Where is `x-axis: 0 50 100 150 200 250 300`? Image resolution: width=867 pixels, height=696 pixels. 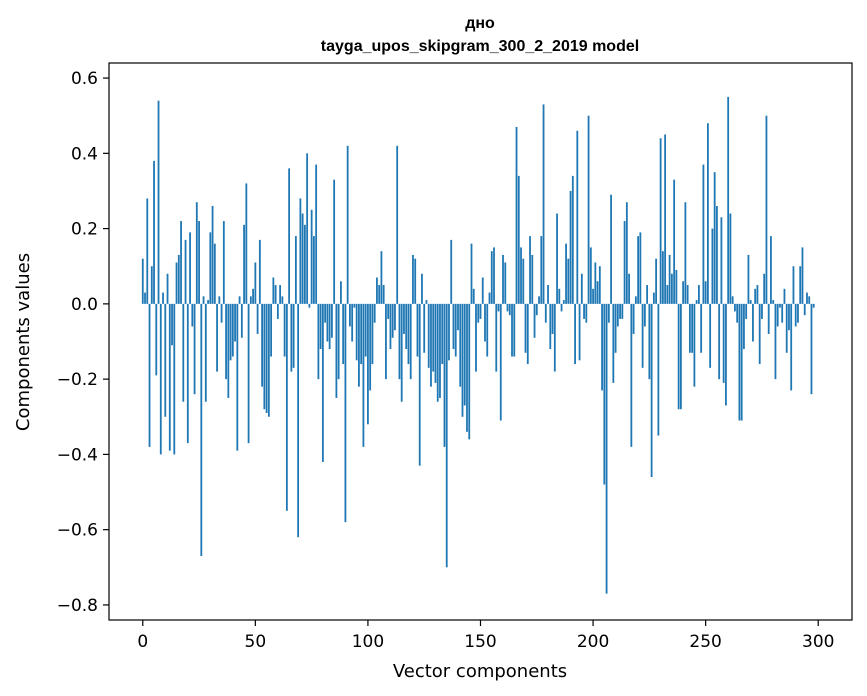 x-axis: 0 50 100 150 200 250 300 is located at coordinates (485, 636).